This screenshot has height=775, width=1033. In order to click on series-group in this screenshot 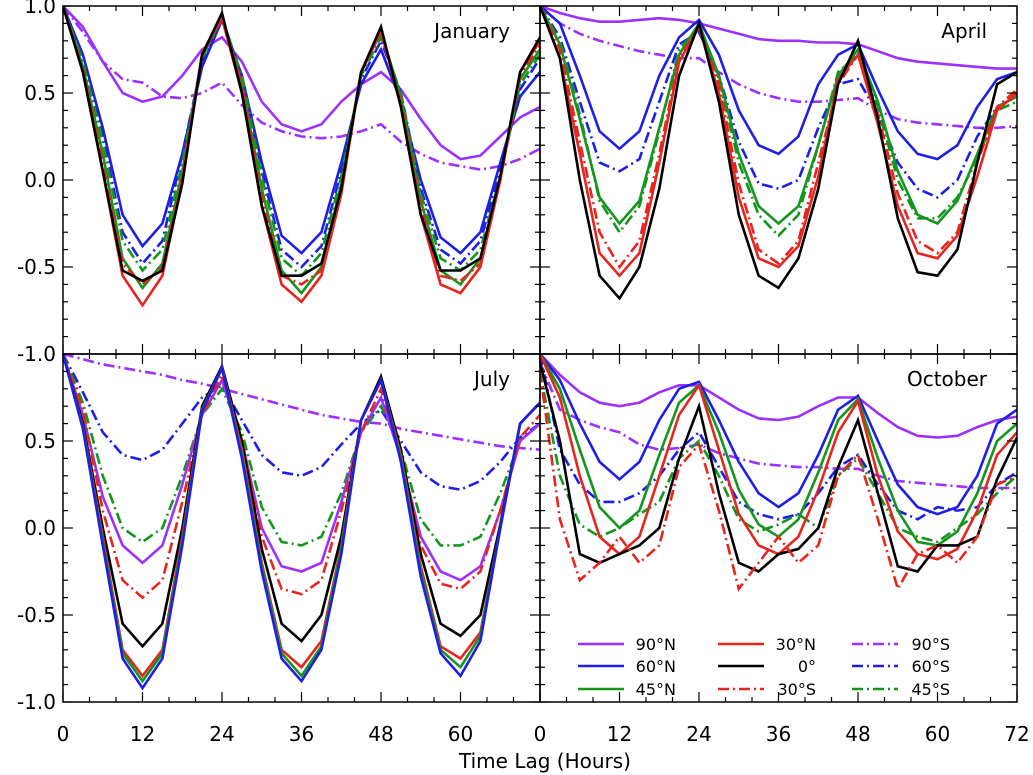, I will do `click(778, 473)`.